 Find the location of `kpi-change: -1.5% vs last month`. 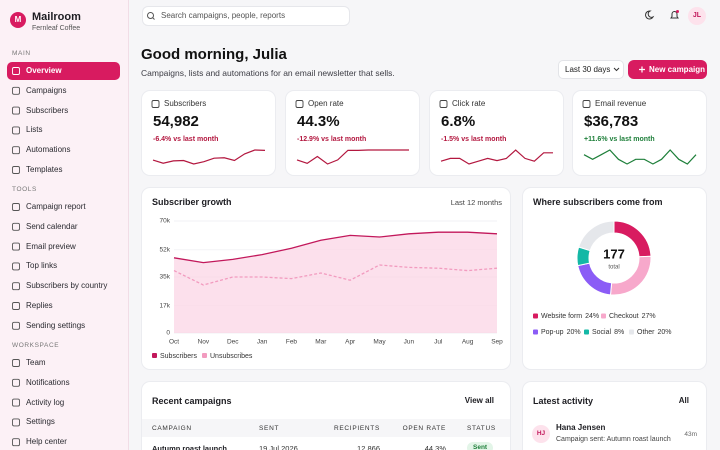

kpi-change: -1.5% vs last month is located at coordinates (474, 139).